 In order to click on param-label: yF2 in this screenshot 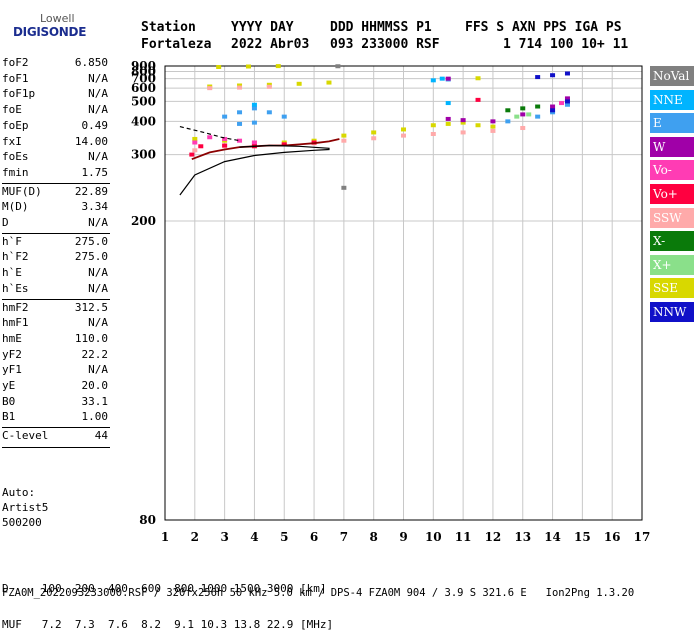, I will do `click(12, 354)`.